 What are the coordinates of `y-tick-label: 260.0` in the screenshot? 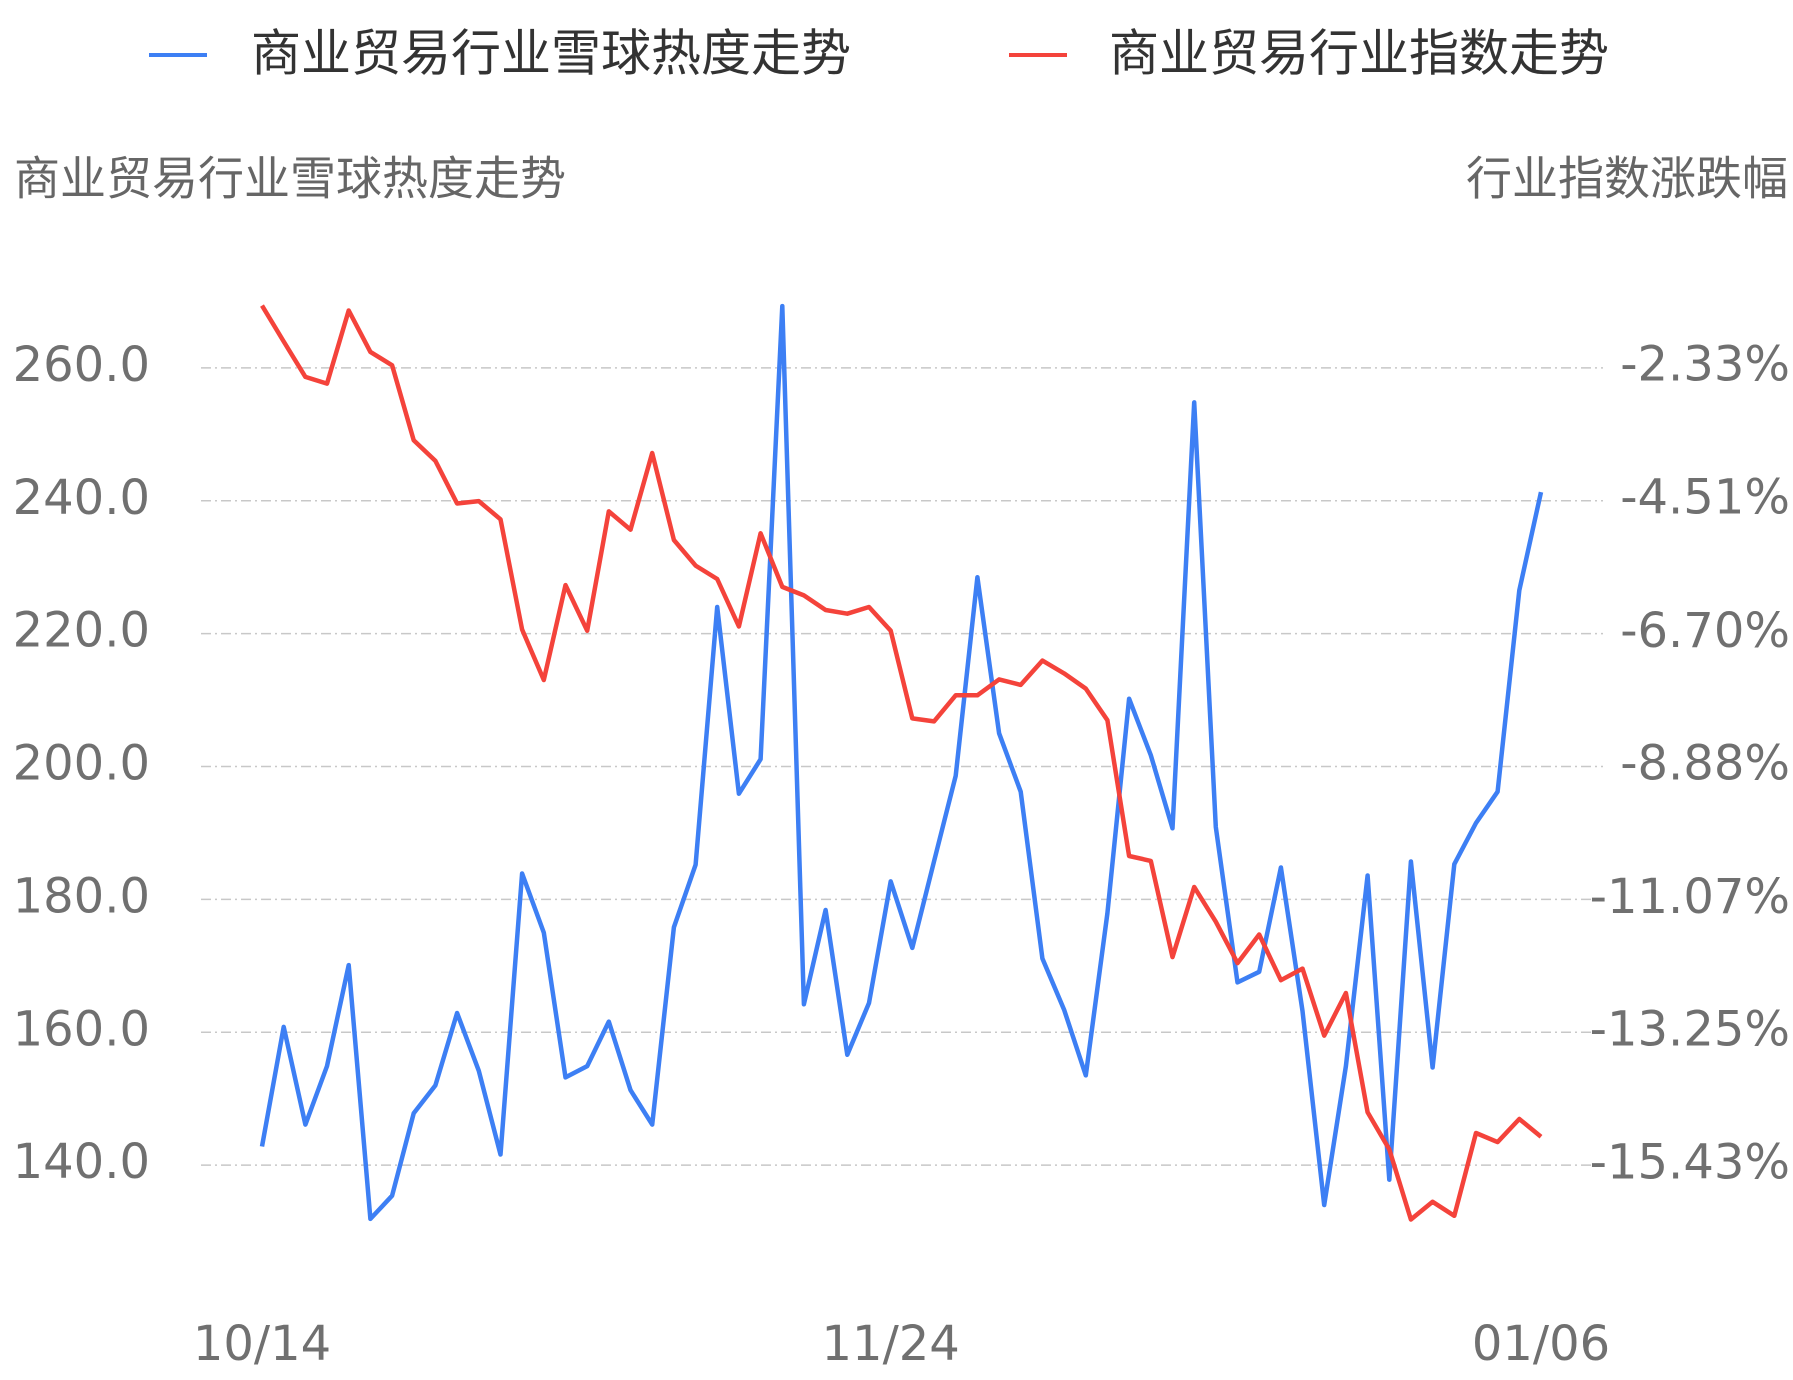 It's located at (81, 365).